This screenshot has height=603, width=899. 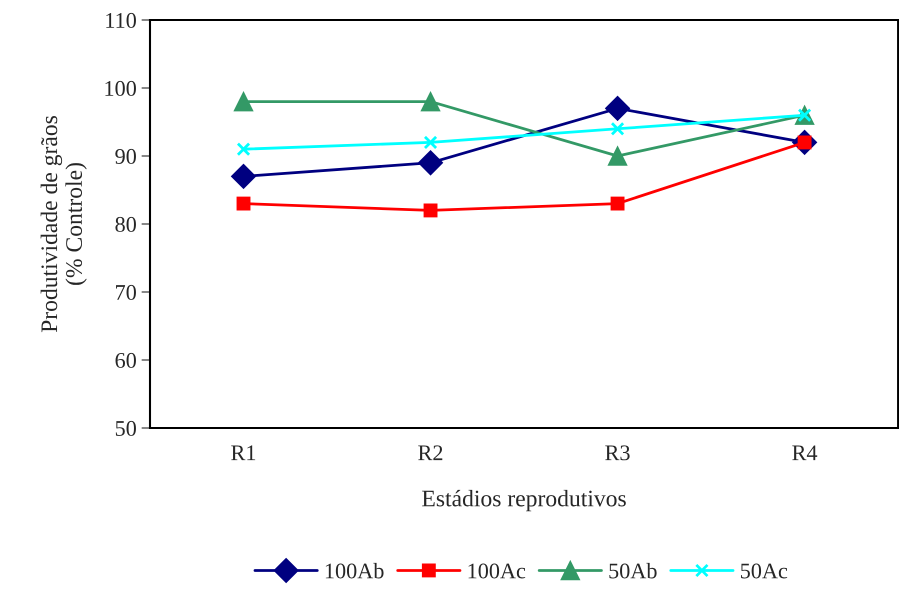 I want to click on y-tick-label: 100, so click(x=120, y=88).